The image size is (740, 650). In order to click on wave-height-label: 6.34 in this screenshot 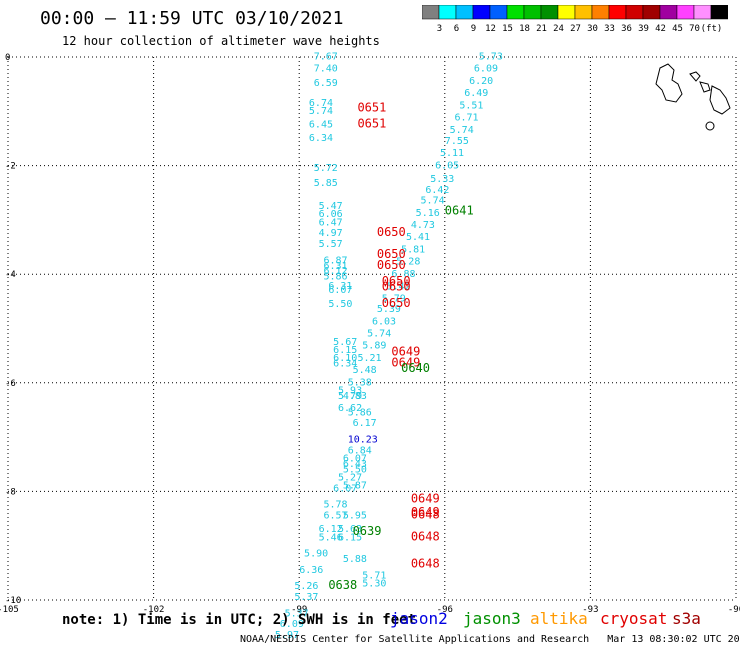, I will do `click(321, 138)`.